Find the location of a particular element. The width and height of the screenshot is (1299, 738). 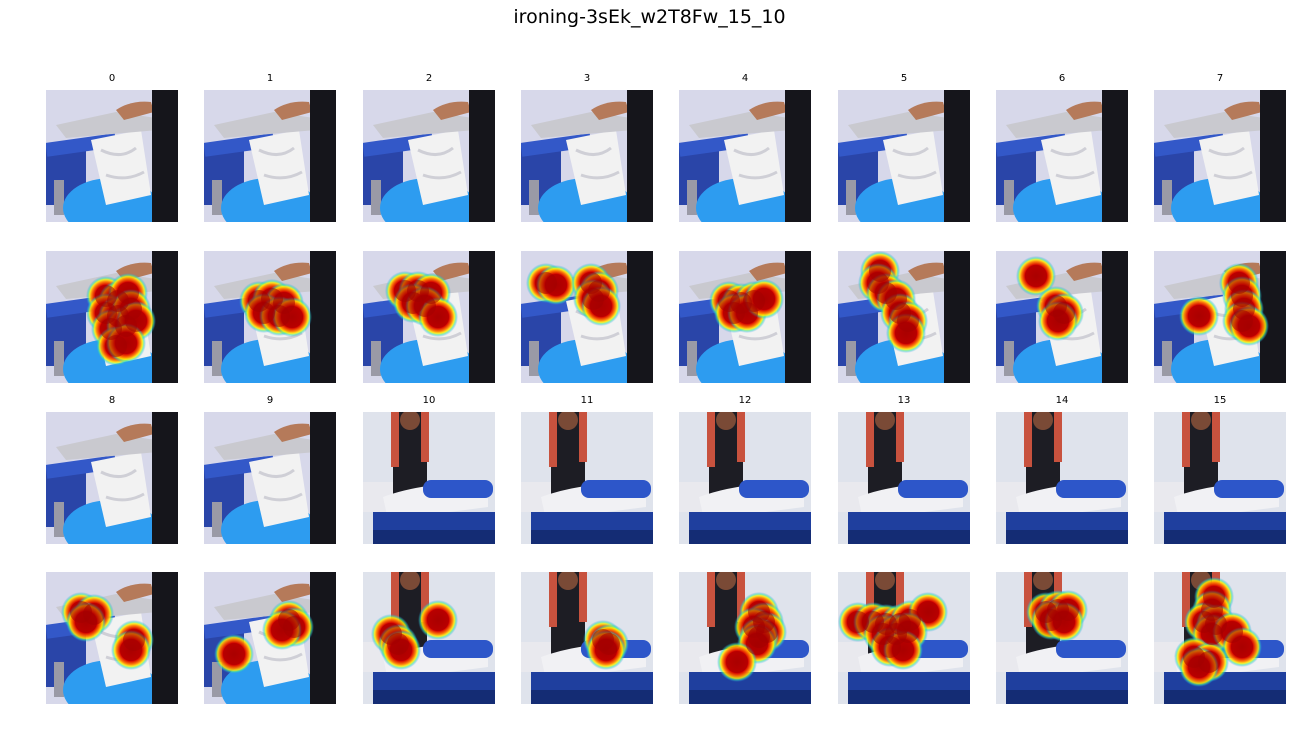

frame-index-label: 0 is located at coordinates (112, 78).